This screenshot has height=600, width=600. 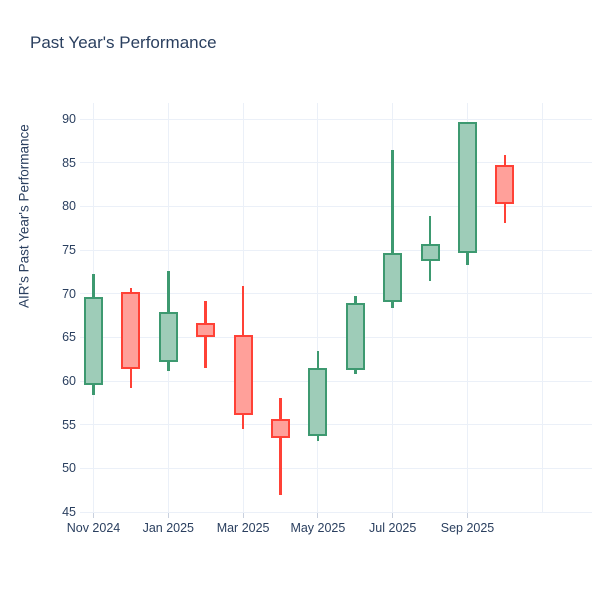 I want to click on x-tick-label: Sep 2025, so click(x=467, y=528).